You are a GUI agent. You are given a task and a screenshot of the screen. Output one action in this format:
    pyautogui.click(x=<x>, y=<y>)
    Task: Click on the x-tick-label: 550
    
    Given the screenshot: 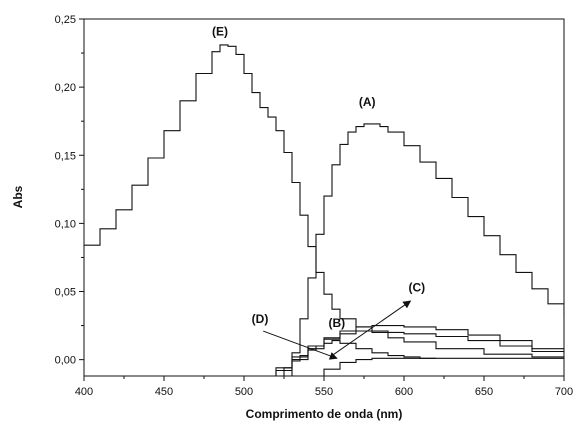 What is the action you would take?
    pyautogui.click(x=324, y=392)
    